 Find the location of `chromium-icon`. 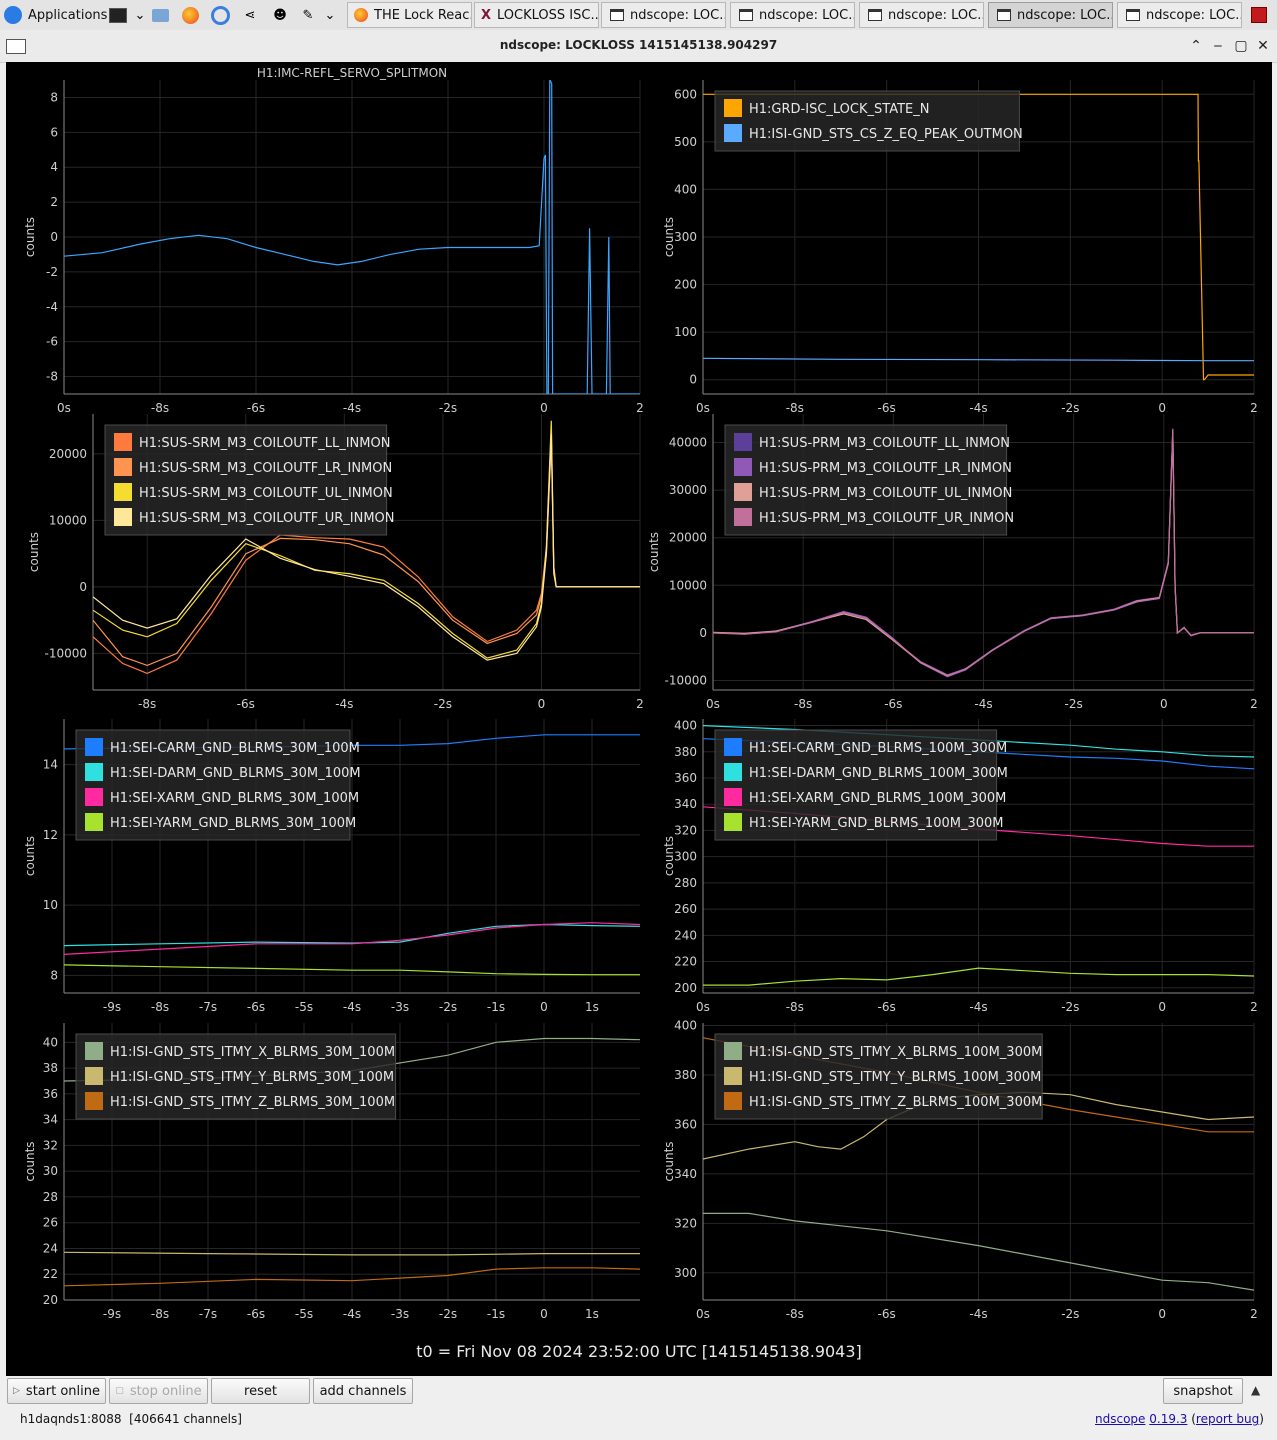

chromium-icon is located at coordinates (220, 15).